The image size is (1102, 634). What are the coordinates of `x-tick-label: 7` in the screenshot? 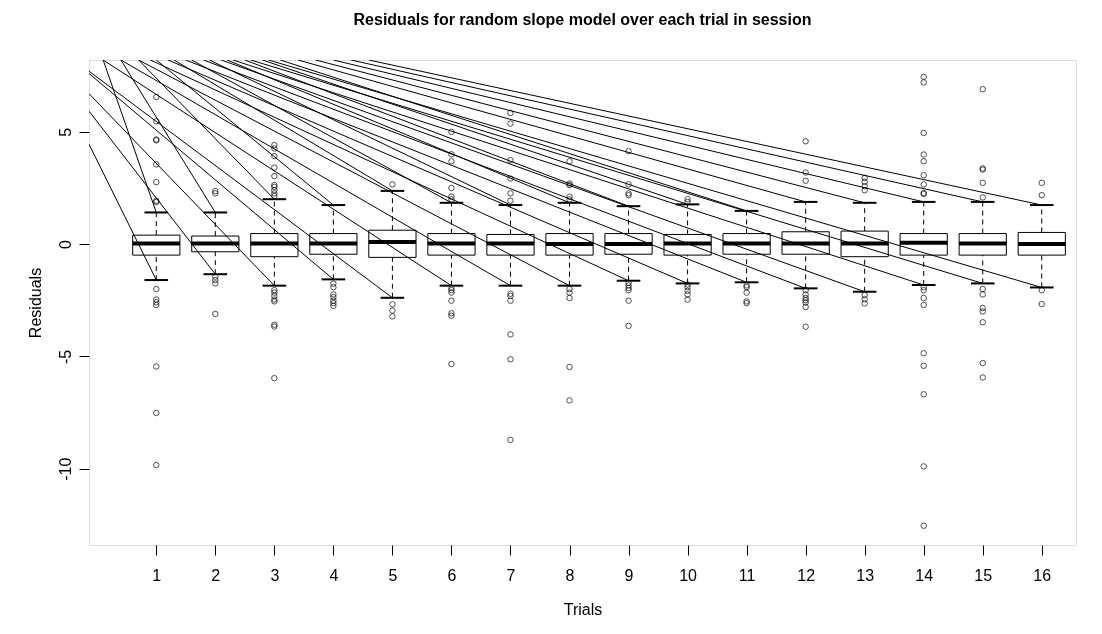 It's located at (511, 575).